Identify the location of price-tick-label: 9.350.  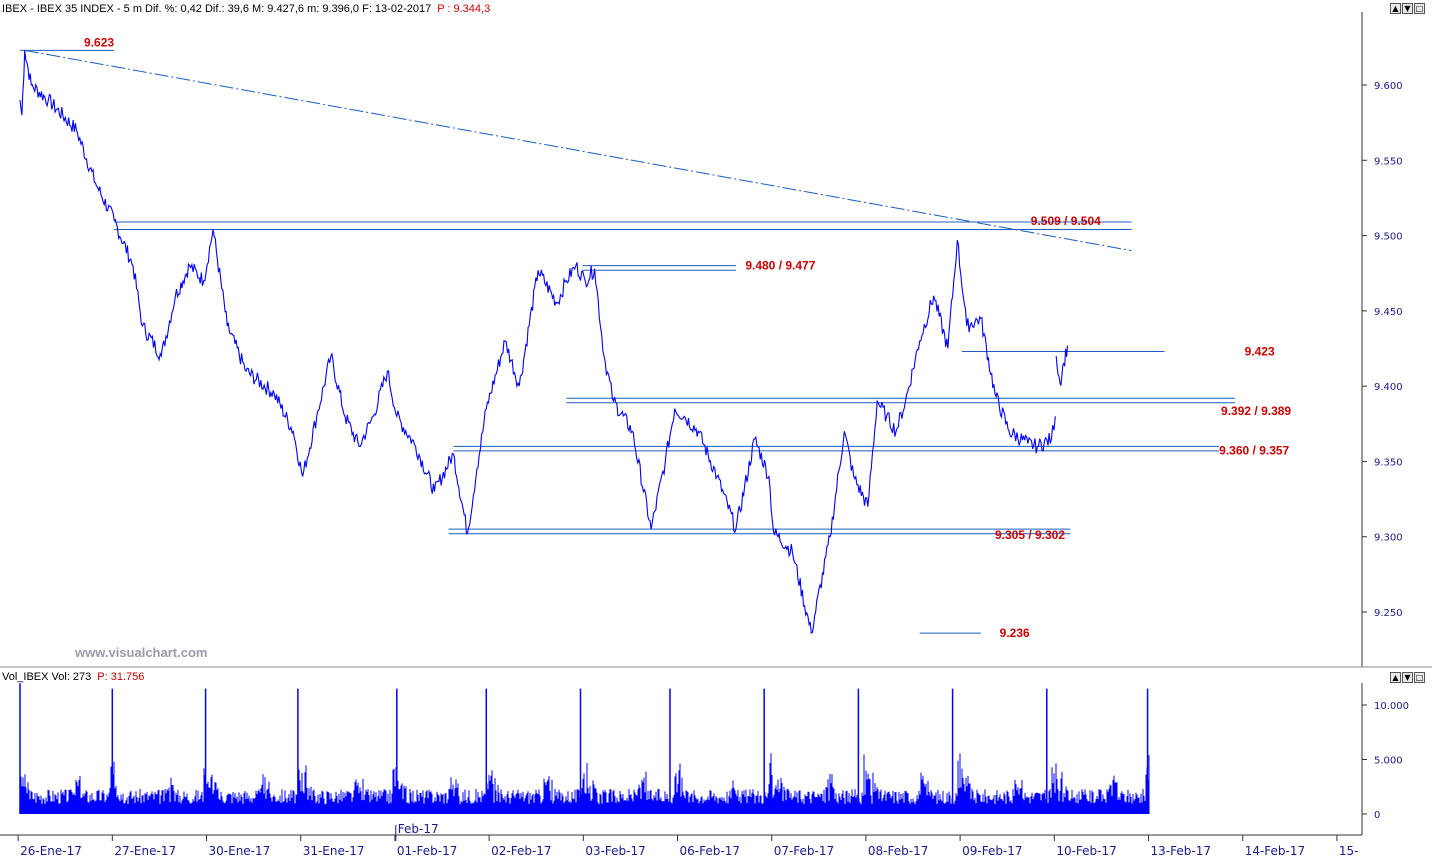
(1388, 462).